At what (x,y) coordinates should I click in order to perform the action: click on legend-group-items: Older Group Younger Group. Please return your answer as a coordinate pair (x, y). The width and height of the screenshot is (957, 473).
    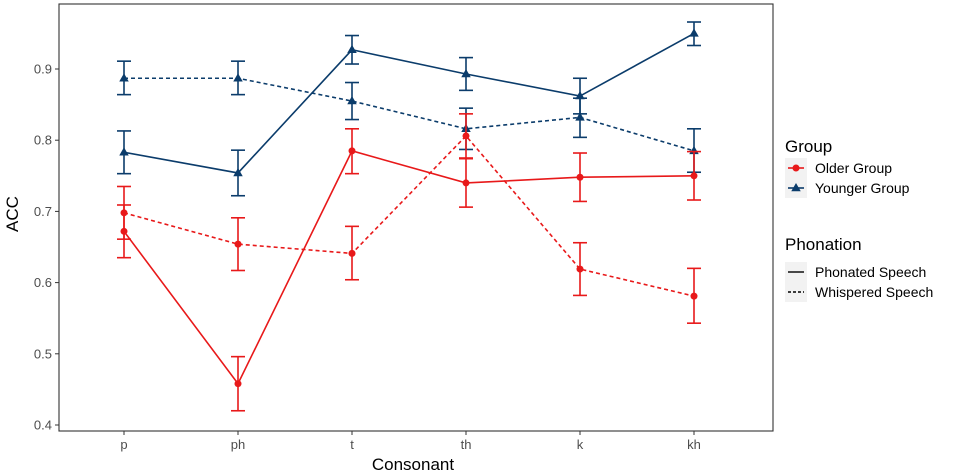
    Looking at the image, I should click on (847, 178).